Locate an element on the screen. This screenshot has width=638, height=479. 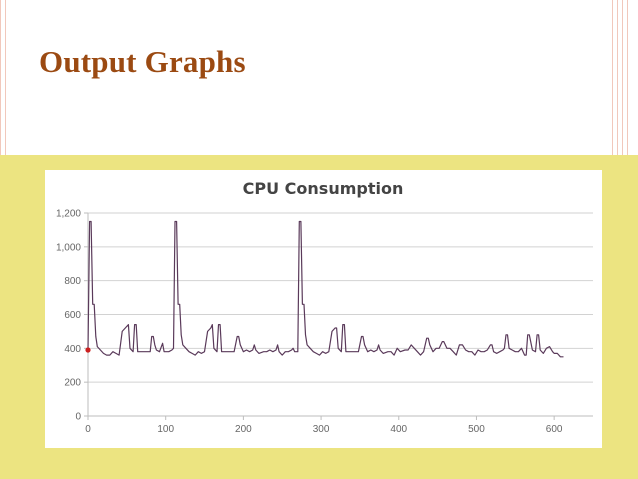
y-tick-label: 400 is located at coordinates (72, 349).